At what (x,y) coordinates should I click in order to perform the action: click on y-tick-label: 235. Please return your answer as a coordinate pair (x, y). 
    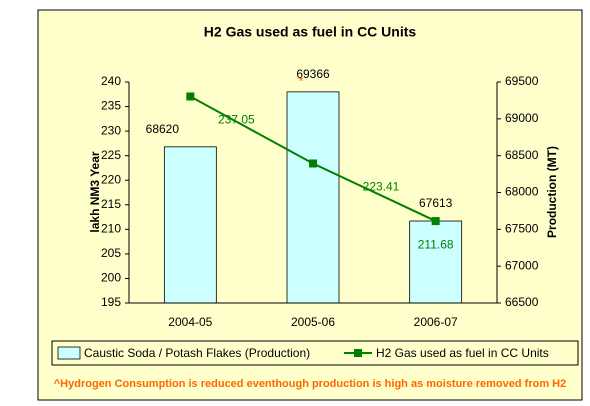
    Looking at the image, I should click on (111, 106).